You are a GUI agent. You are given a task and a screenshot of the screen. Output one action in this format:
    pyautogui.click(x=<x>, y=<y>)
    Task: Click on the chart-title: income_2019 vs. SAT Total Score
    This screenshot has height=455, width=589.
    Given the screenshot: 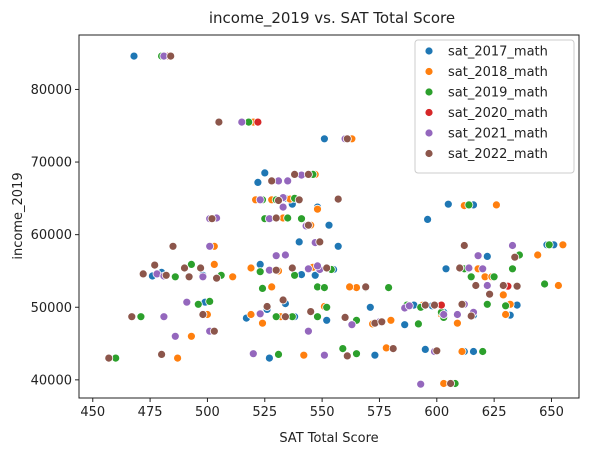 What is the action you would take?
    pyautogui.click(x=332, y=18)
    